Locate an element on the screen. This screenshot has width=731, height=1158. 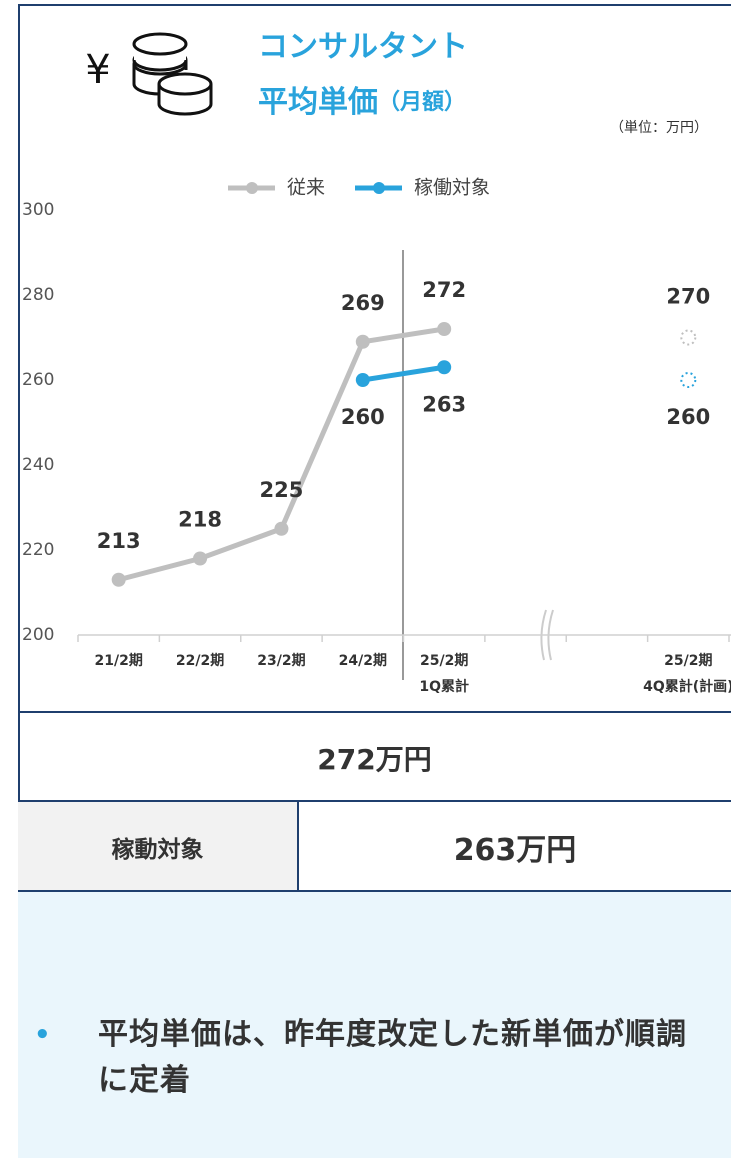
x-tick-label: 24/2期 is located at coordinates (363, 661).